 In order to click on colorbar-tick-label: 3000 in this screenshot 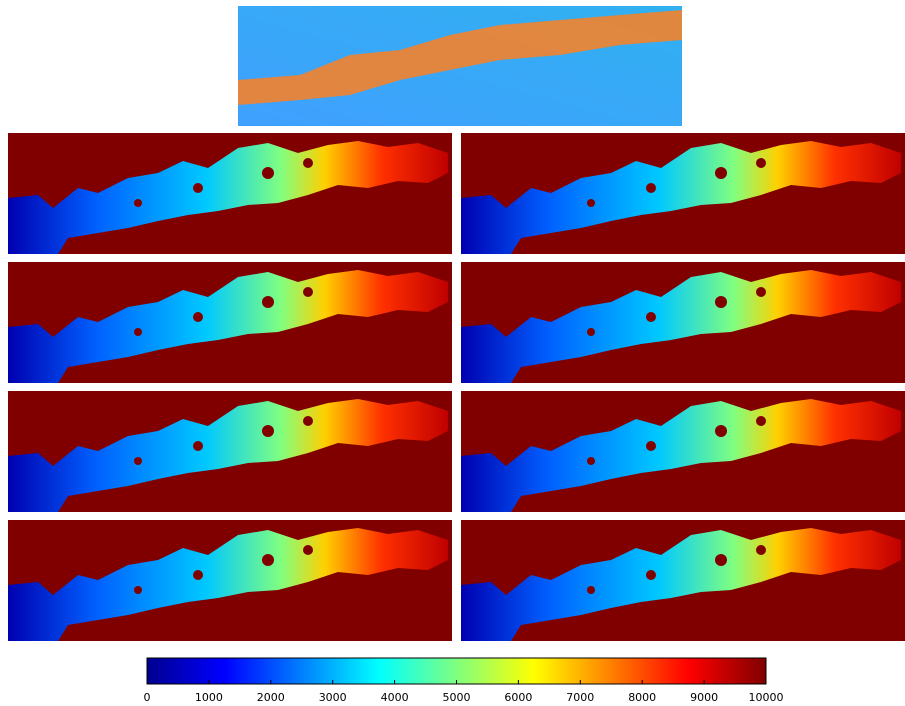, I will do `click(333, 697)`.